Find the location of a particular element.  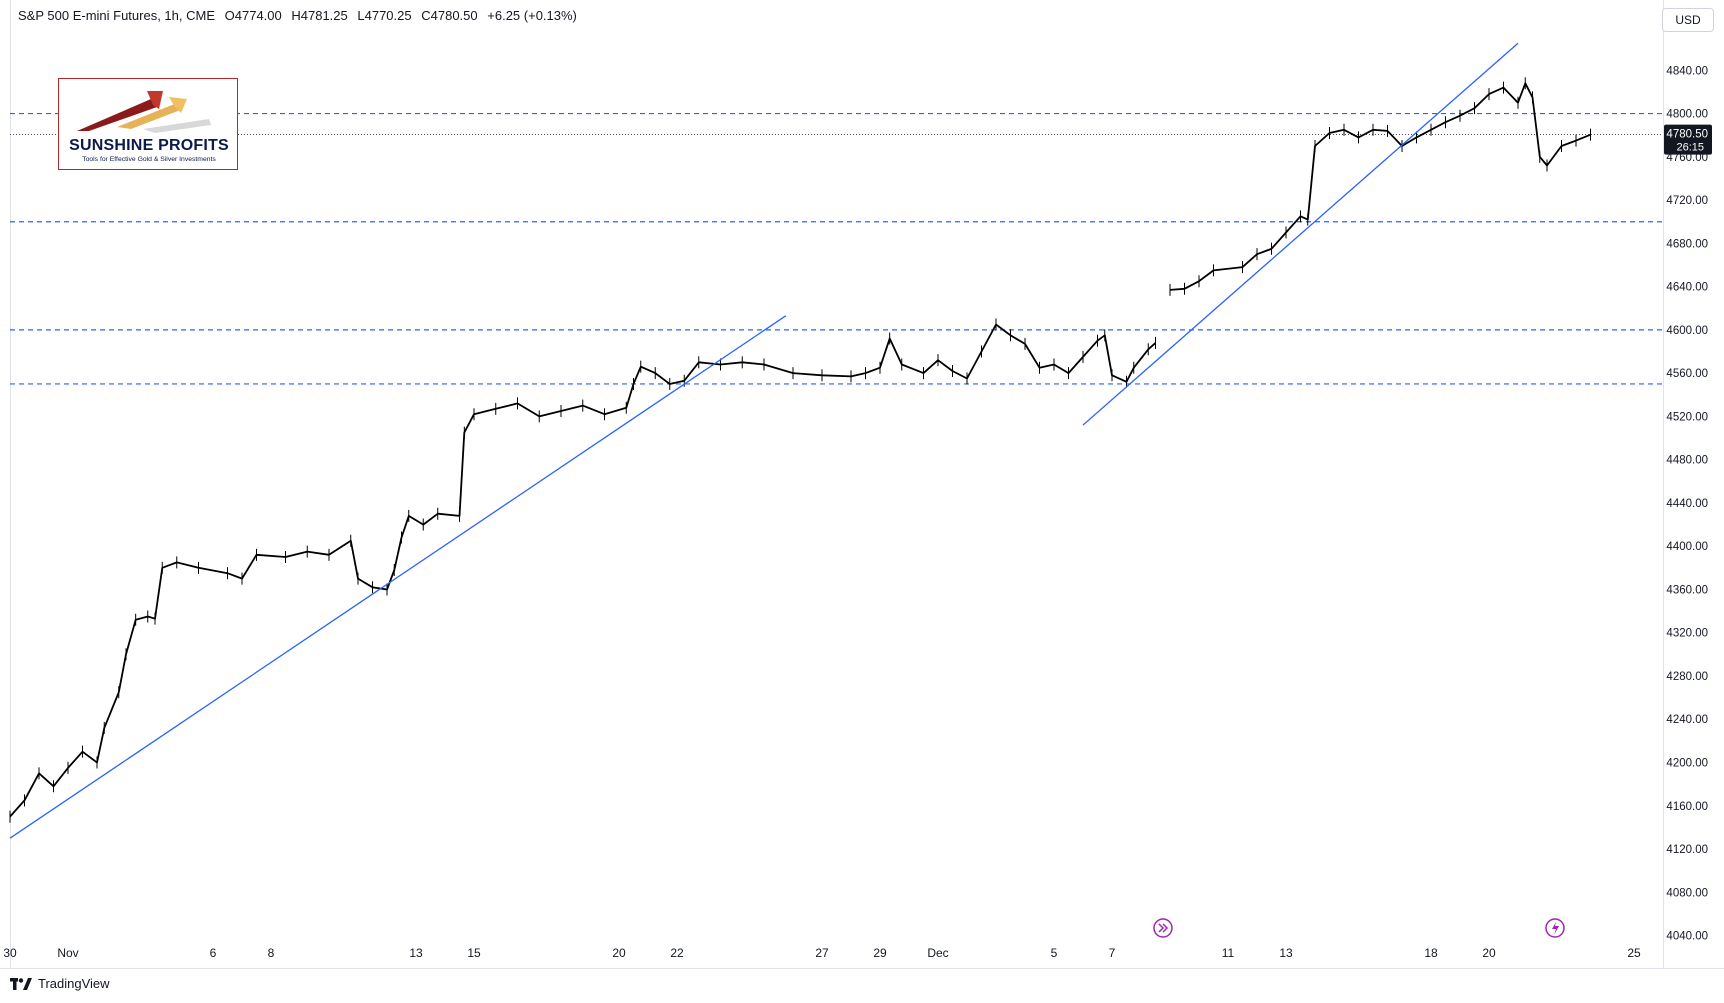

y-tick-label: 4600.00 is located at coordinates (1687, 331).